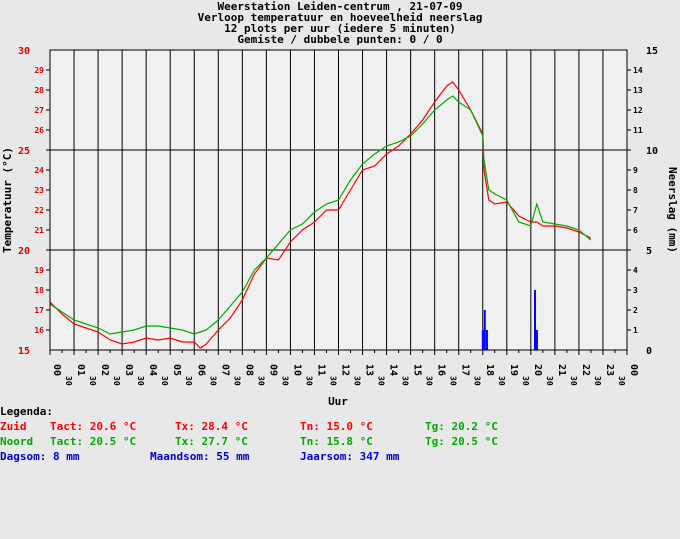 This screenshot has height=539, width=680. What do you see at coordinates (638, 90) in the screenshot?
I see `y-right-tick-label: 13` at bounding box center [638, 90].